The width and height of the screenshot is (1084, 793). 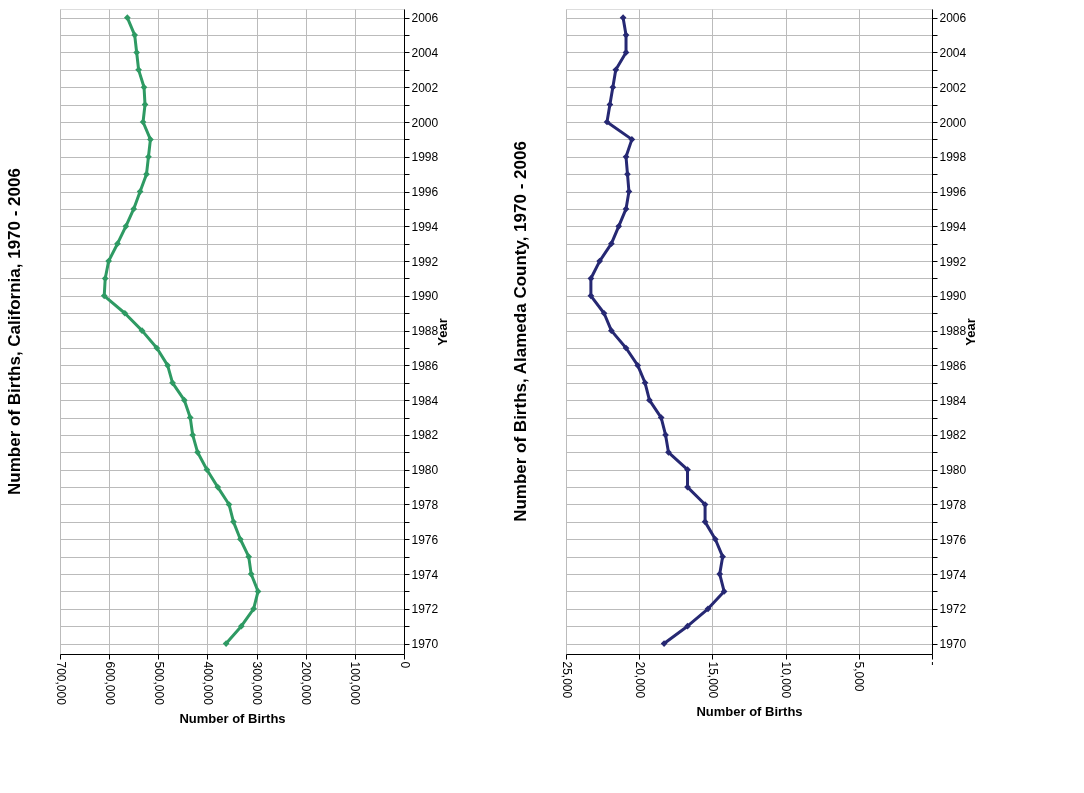 I want to click on x-tick-label: 15,000, so click(x=712, y=680).